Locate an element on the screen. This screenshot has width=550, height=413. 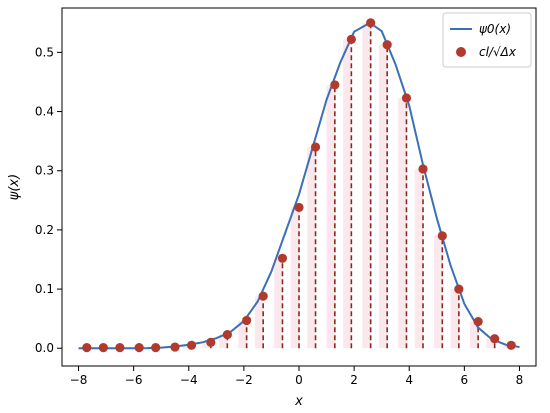
y-tick-label: 0.3 is located at coordinates (44, 171).